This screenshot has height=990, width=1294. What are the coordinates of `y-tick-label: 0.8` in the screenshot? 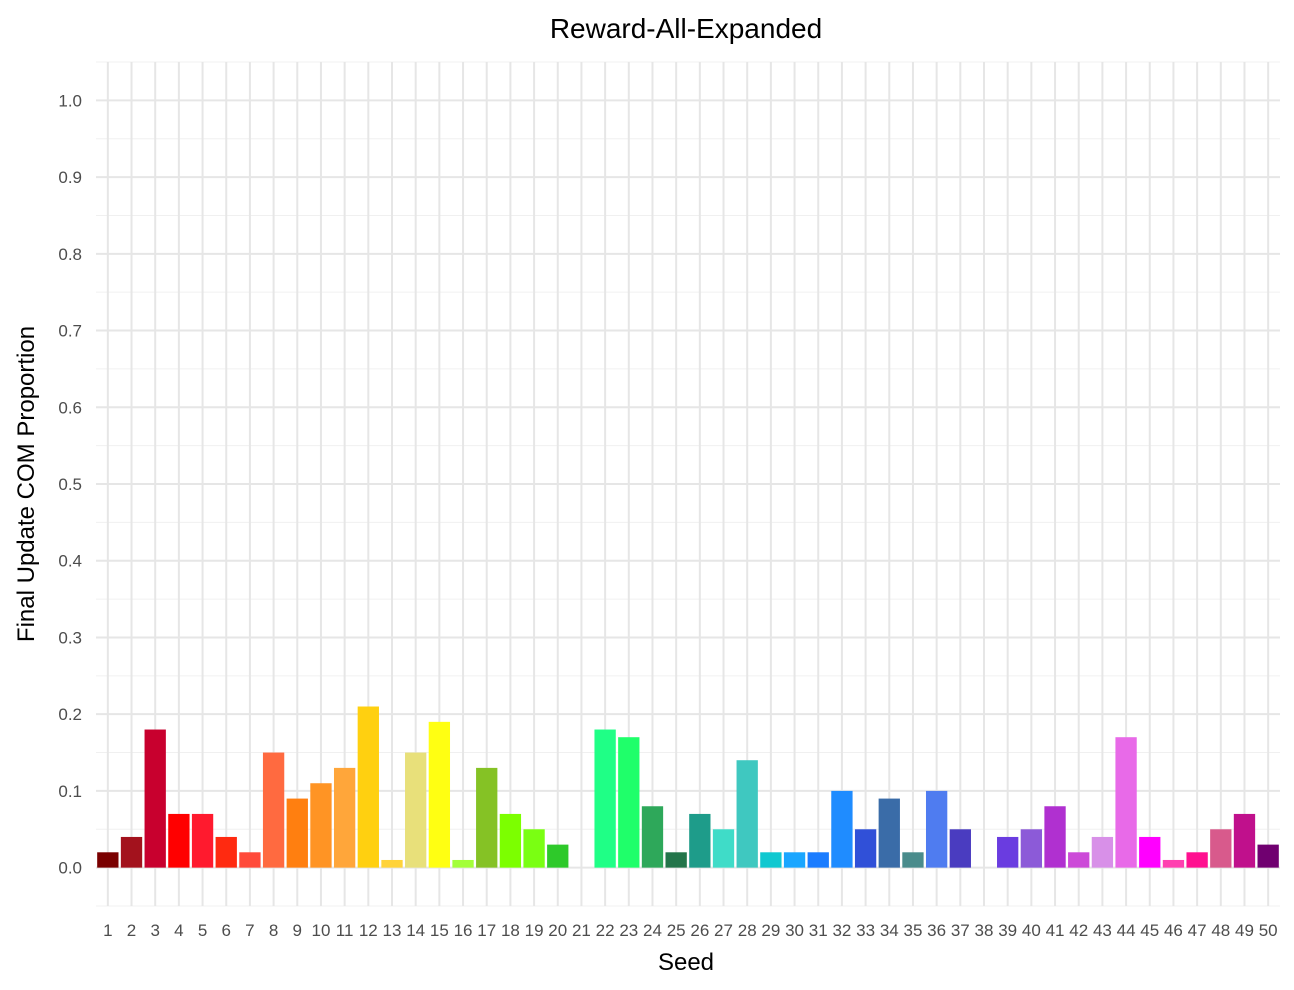 It's located at (70, 254).